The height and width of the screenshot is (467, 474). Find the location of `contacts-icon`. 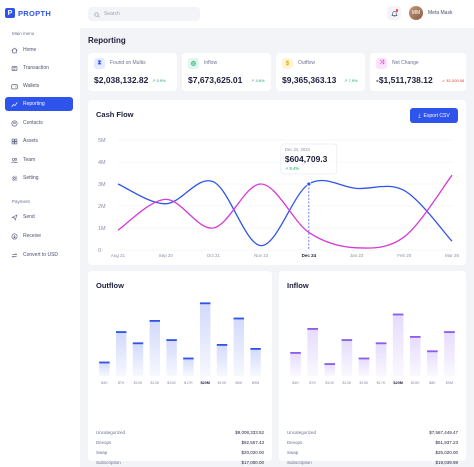

contacts-icon is located at coordinates (14, 123).